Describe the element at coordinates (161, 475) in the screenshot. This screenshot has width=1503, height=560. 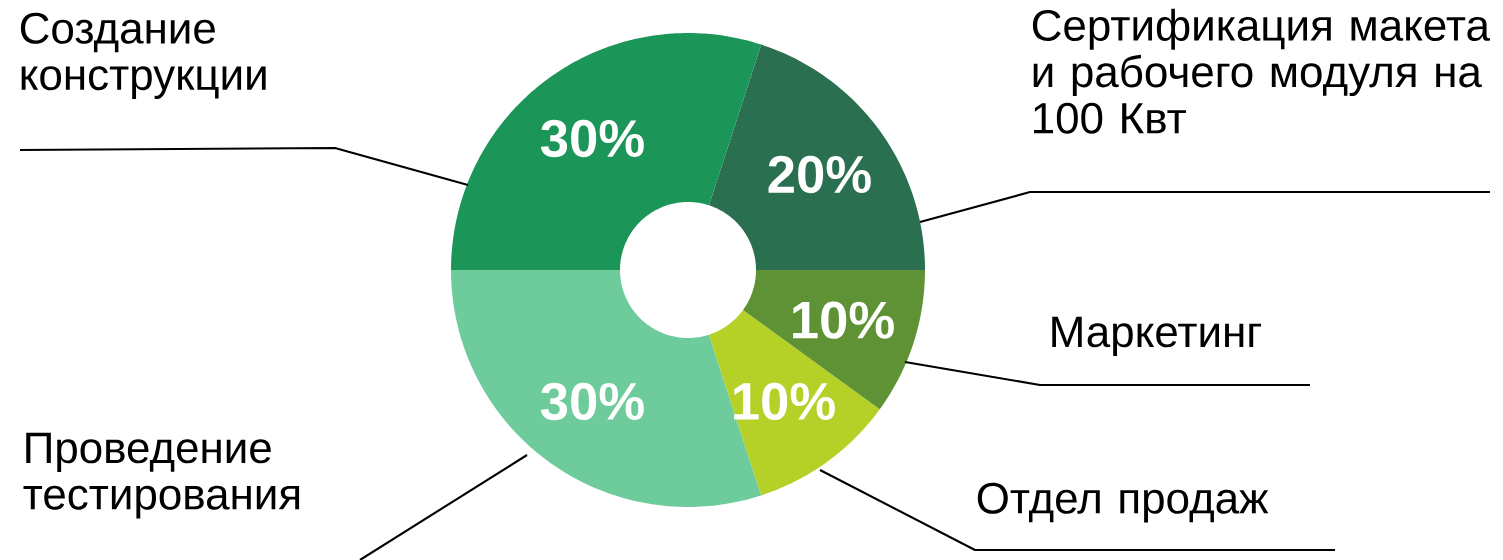
I see `slice-label: Проведение тестирования` at that location.